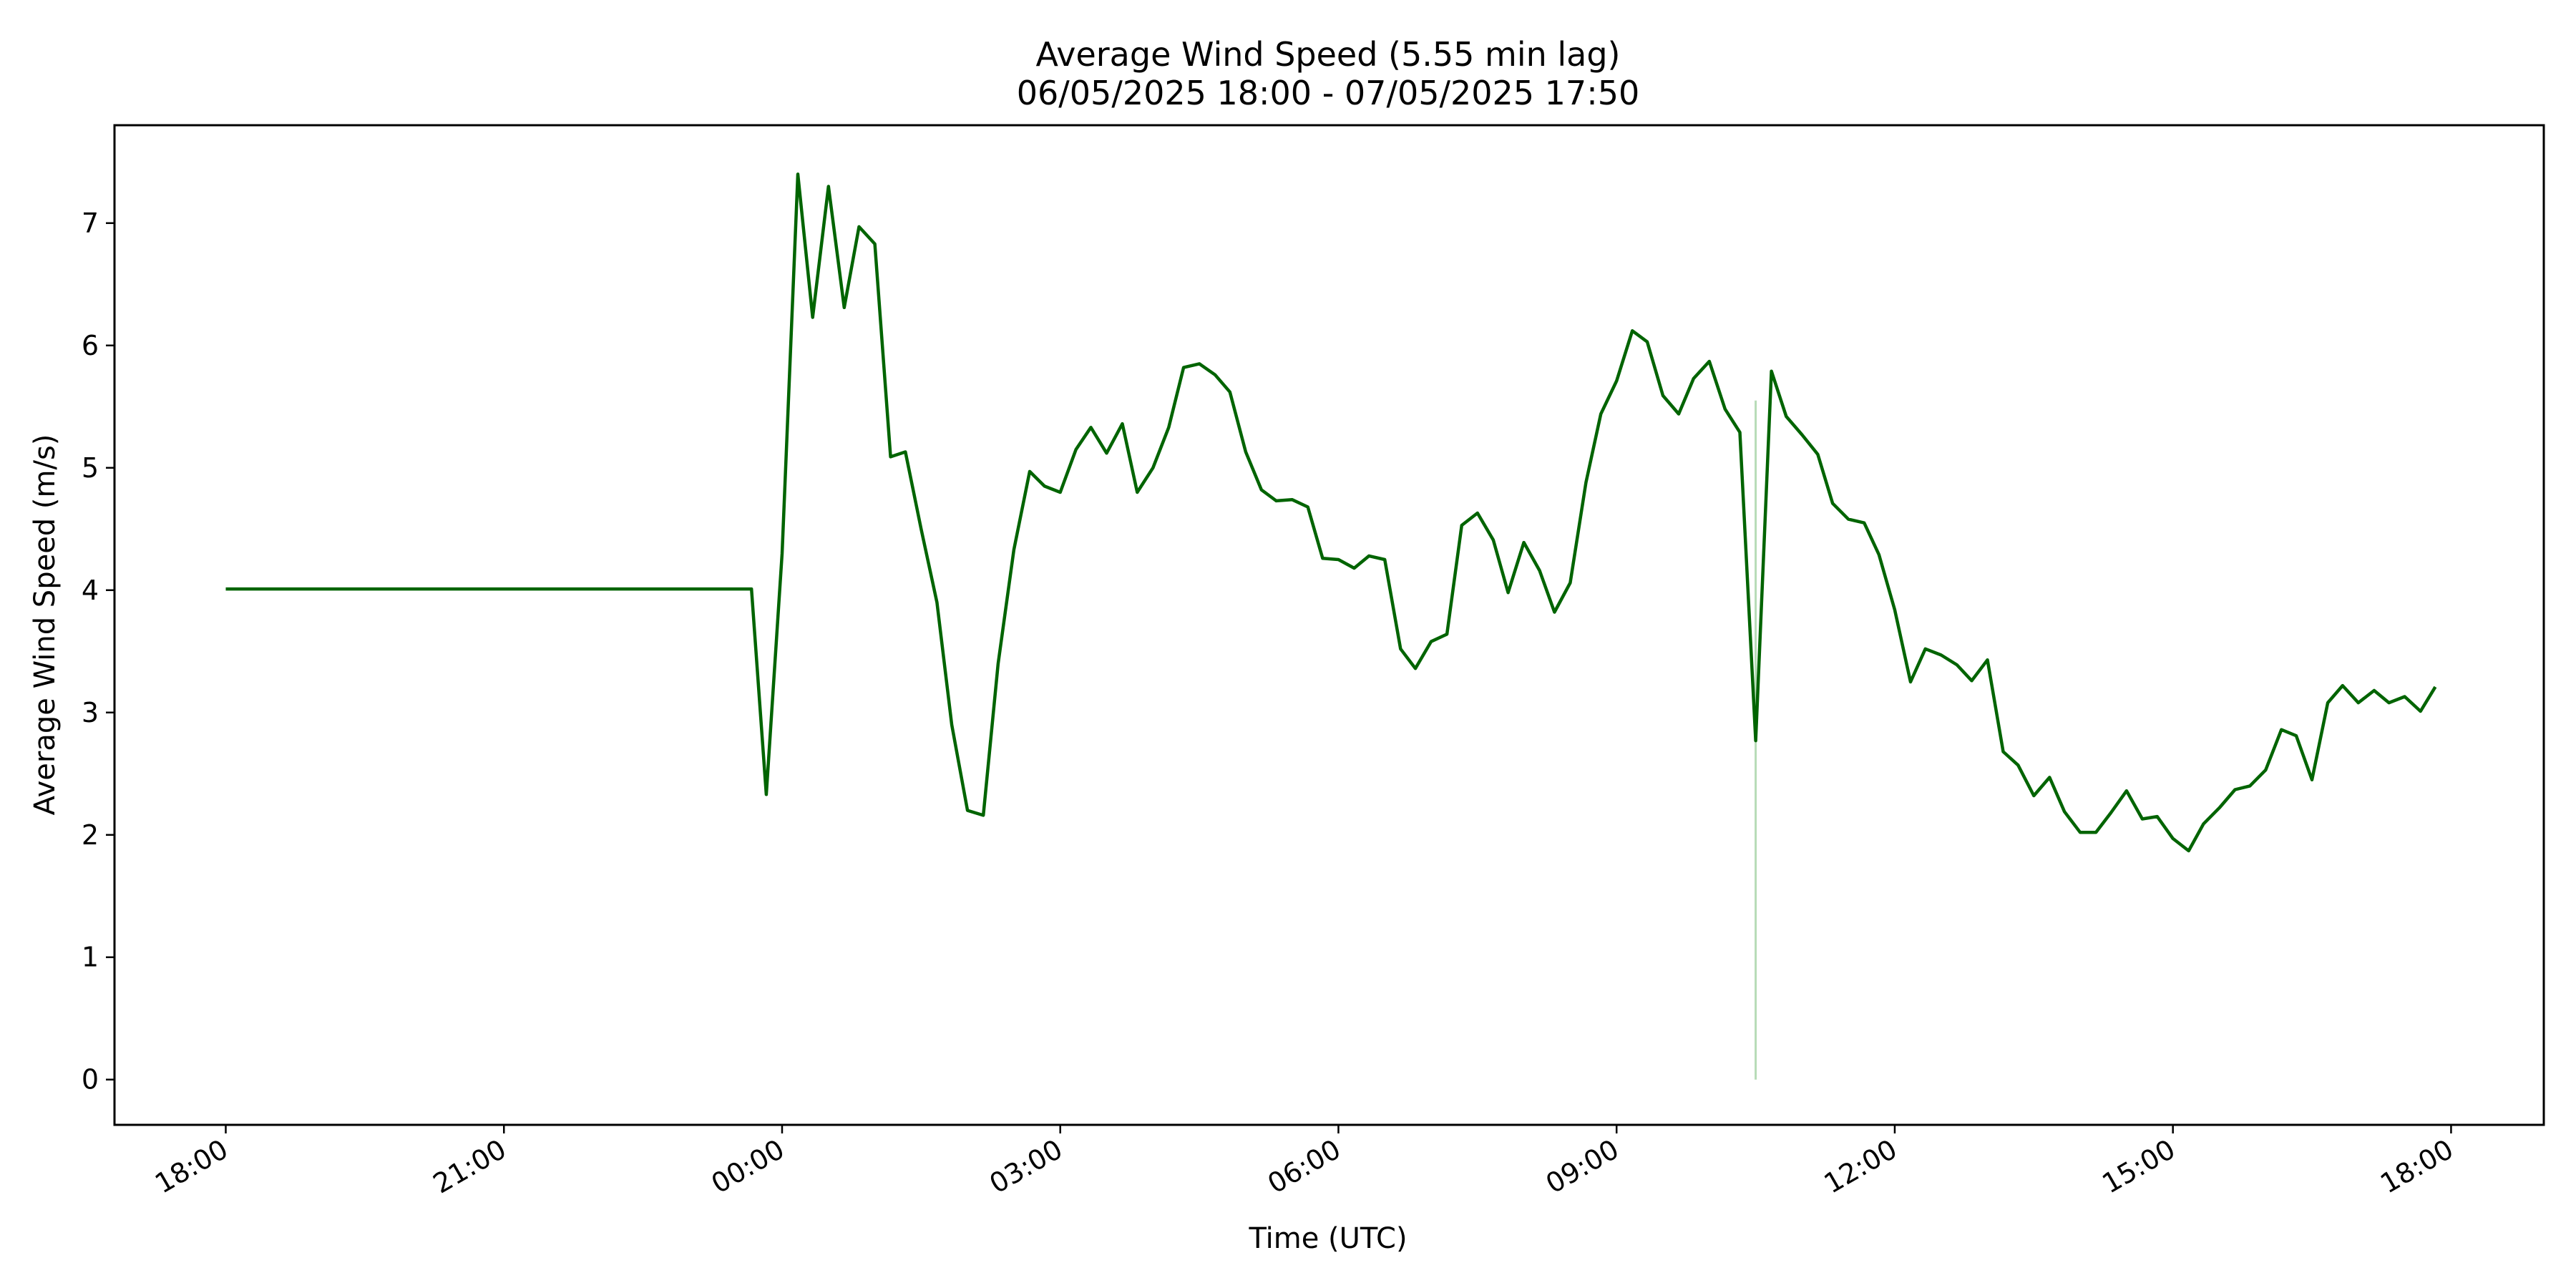 The image size is (2576, 1288). I want to click on y-tick-label: 5, so click(90, 468).